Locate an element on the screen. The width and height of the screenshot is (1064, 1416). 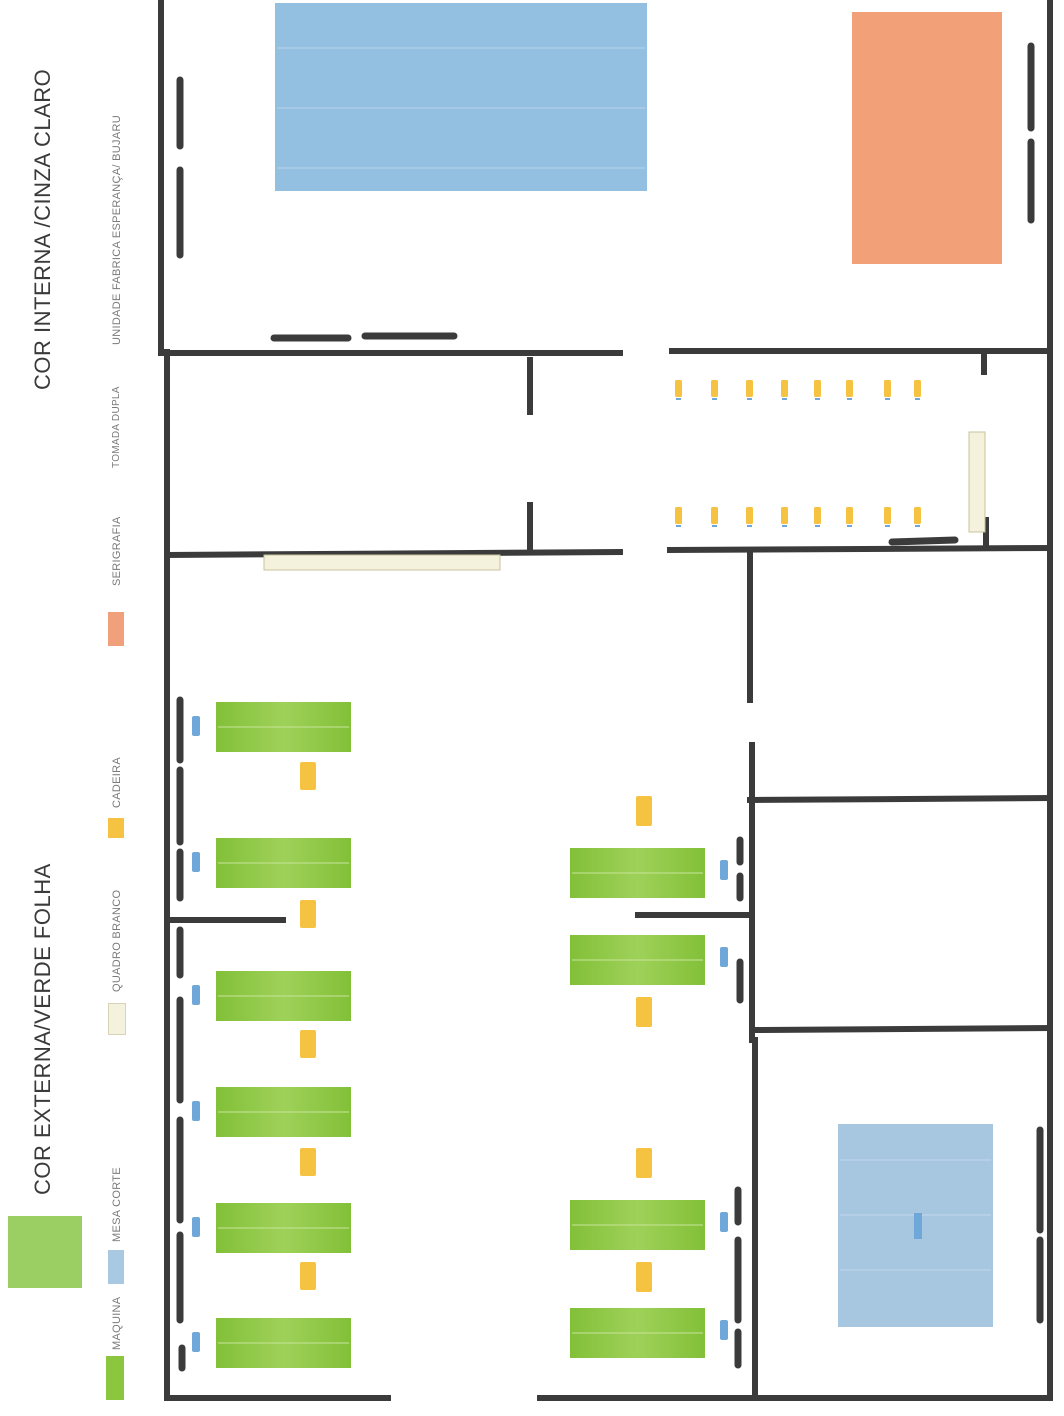
legend-serigrafia-swatch is located at coordinates (116, 629).